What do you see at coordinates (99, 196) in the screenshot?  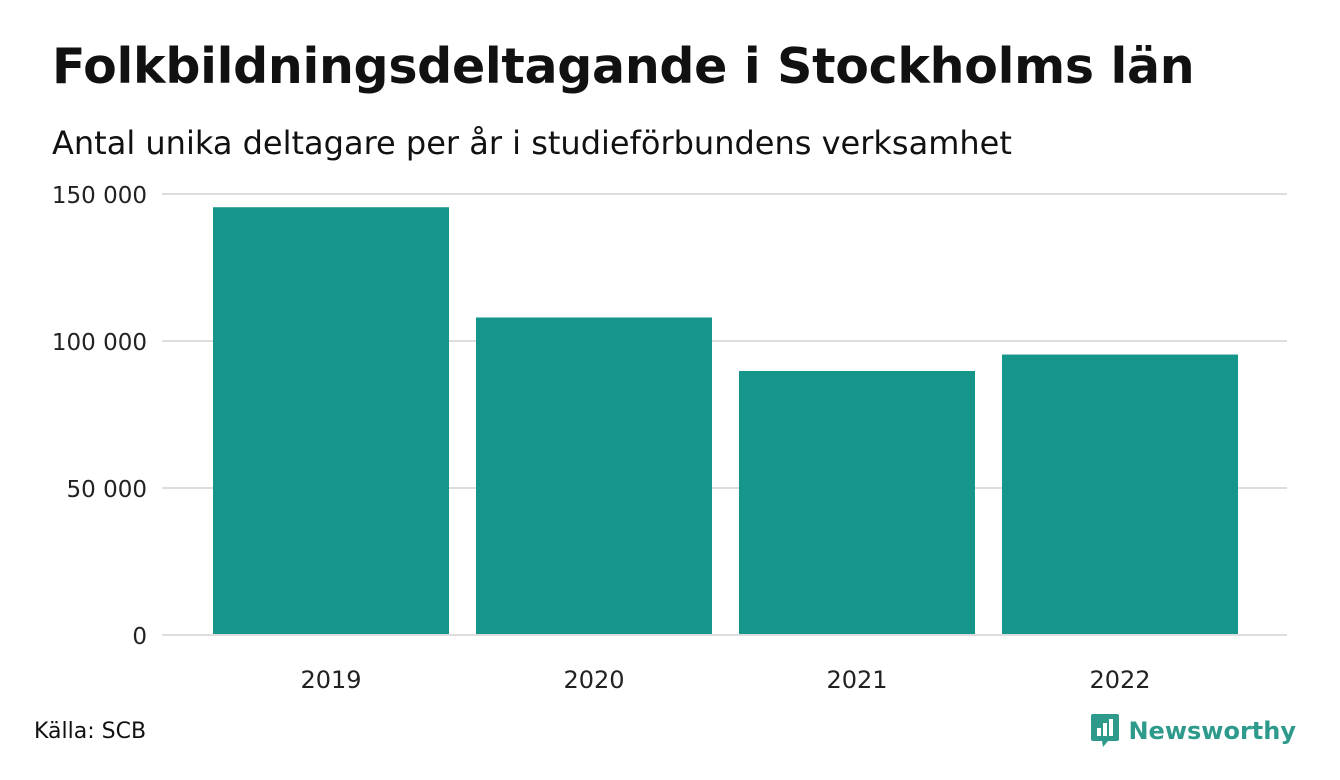 I see `y-tick-label: 150 000` at bounding box center [99, 196].